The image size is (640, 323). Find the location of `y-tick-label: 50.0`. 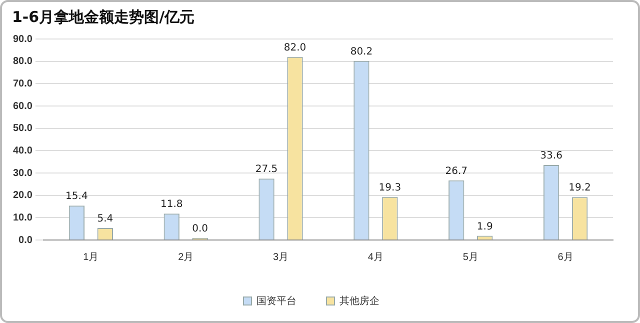

y-tick-label: 50.0 is located at coordinates (22, 128).